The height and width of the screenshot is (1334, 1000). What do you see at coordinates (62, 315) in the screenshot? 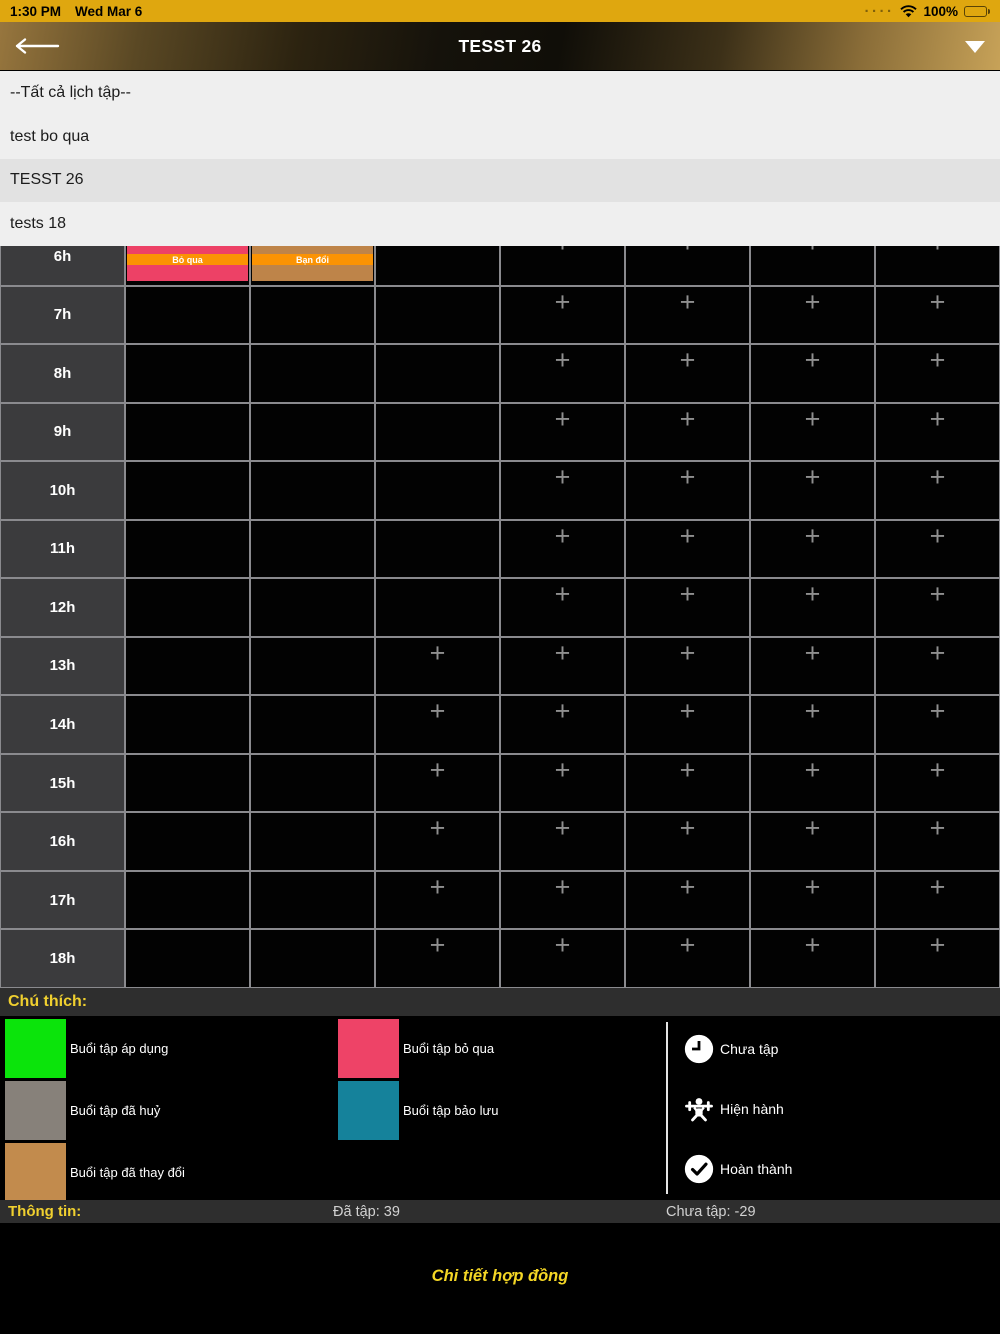
I see `time-label: 7h` at bounding box center [62, 315].